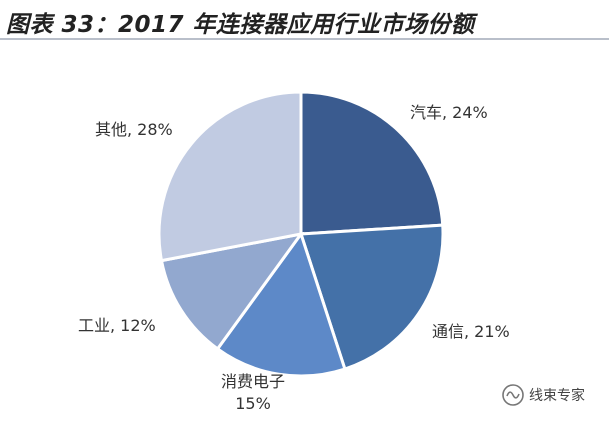 The height and width of the screenshot is (423, 609). What do you see at coordinates (117, 325) in the screenshot?
I see `slice-label-3: 工业, 12%` at bounding box center [117, 325].